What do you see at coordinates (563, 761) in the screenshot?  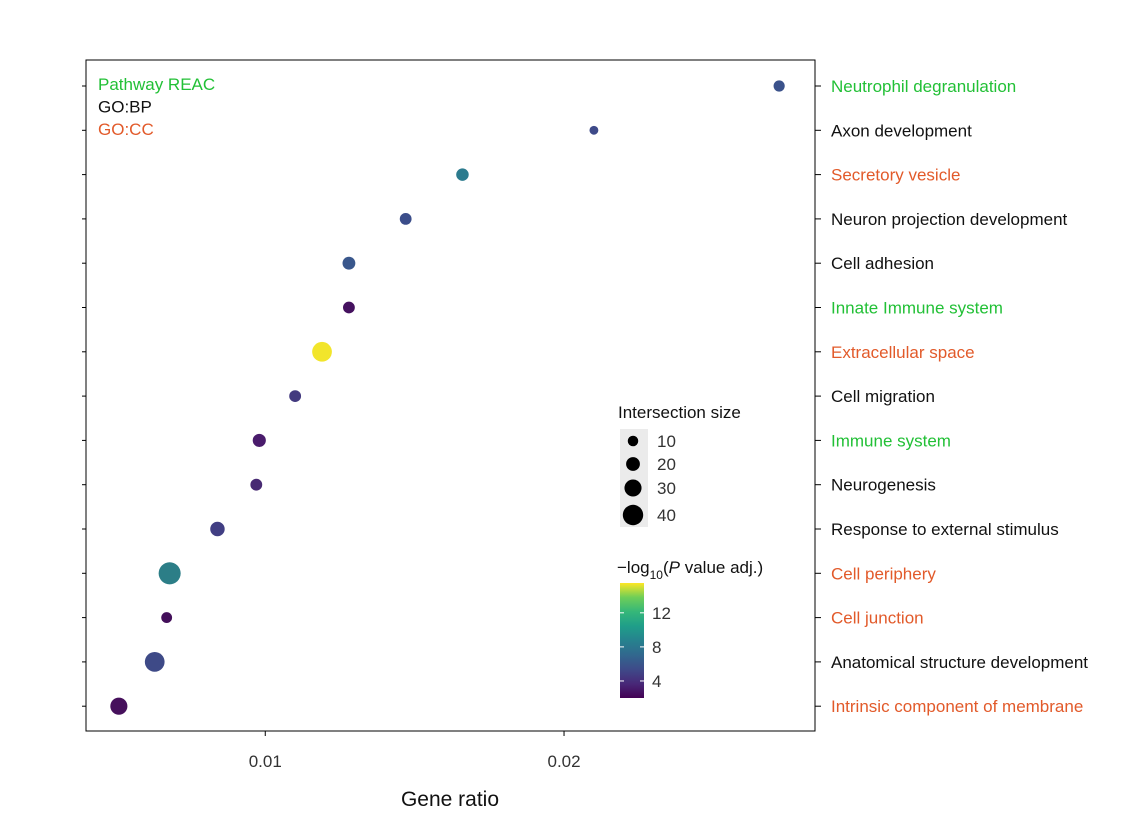 I see `x-tick-label: 0.02` at bounding box center [563, 761].